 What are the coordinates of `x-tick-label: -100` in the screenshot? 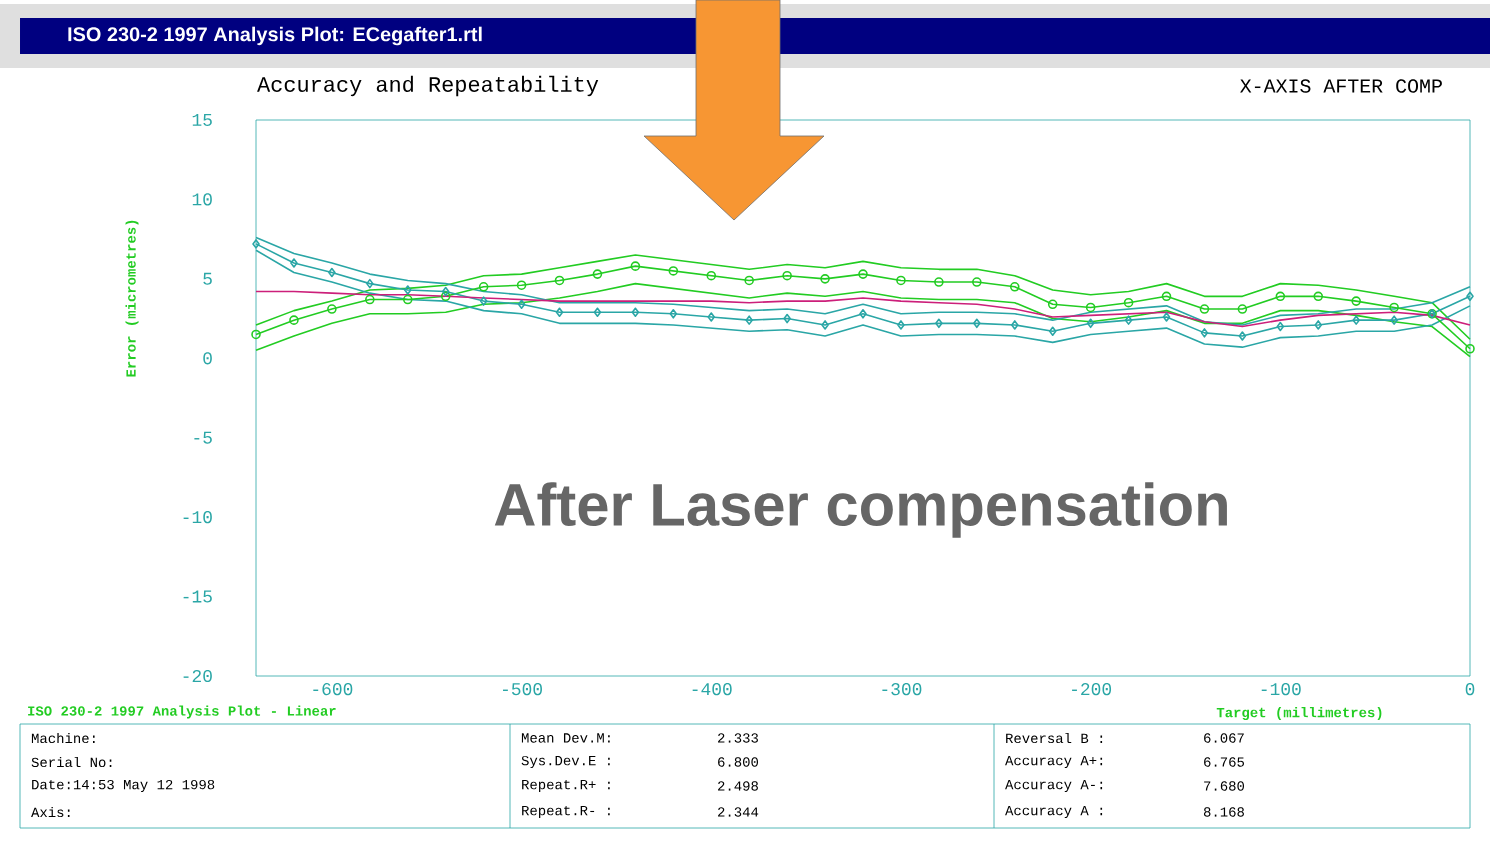 It's located at (1281, 689).